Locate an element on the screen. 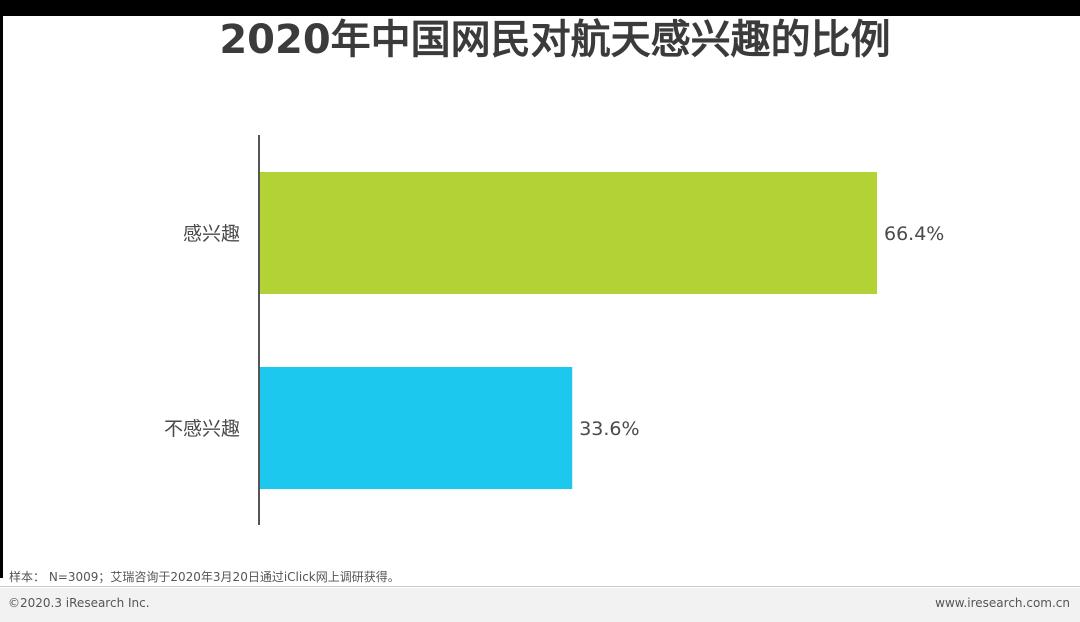  chart-title: 2020年中国网民对航天感兴趣的比例 is located at coordinates (555, 40).